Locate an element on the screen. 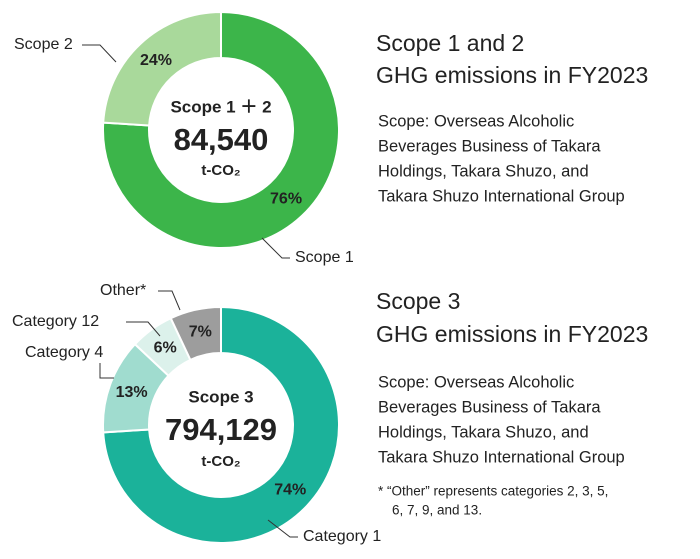 The width and height of the screenshot is (700, 559). category-label: Scope 1 is located at coordinates (324, 257).